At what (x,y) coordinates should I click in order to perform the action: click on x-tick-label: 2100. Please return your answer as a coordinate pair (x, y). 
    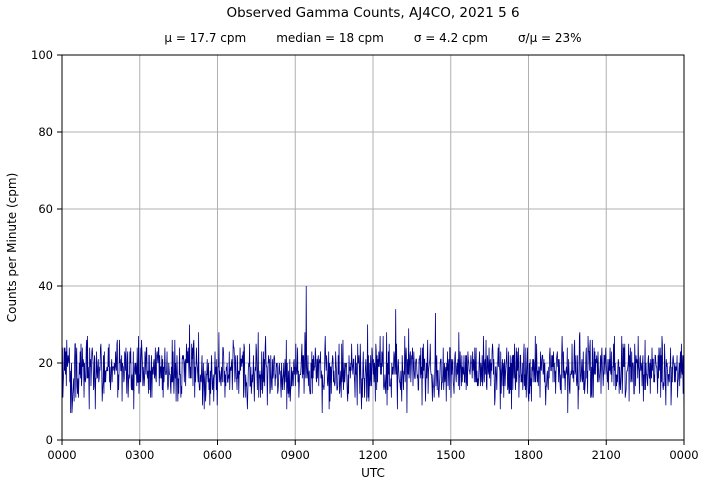
    Looking at the image, I should click on (606, 455).